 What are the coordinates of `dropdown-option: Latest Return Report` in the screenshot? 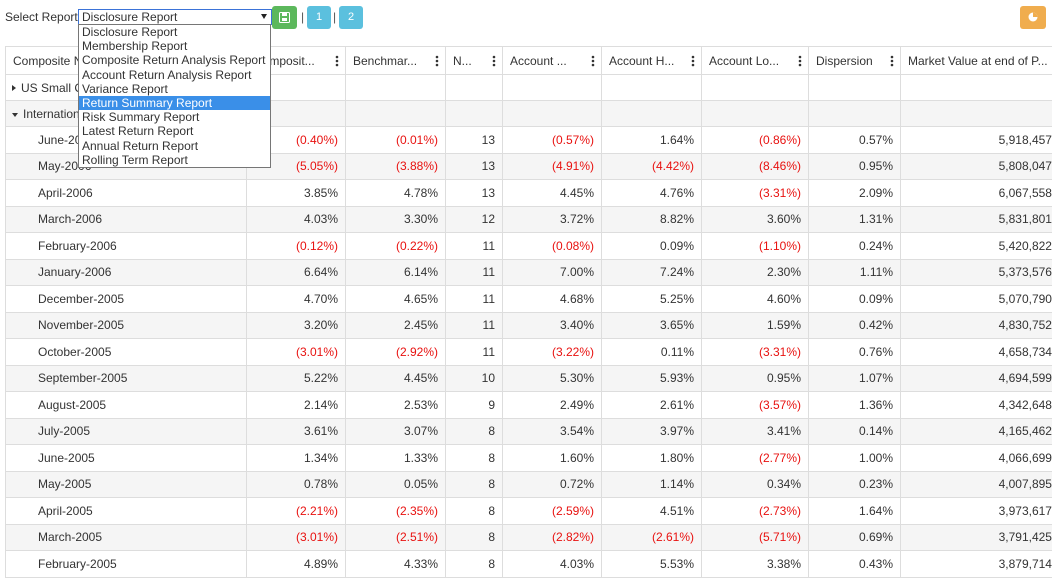 It's located at (174, 131).